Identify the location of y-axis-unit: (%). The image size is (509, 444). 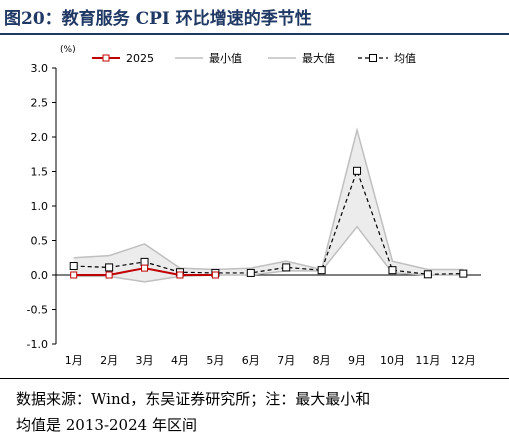
(68, 50).